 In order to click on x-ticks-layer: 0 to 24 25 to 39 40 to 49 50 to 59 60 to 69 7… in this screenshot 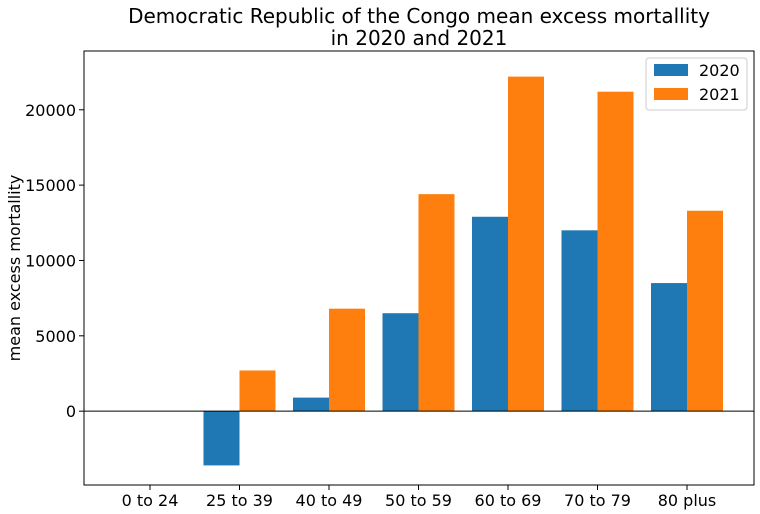, I will do `click(419, 497)`.